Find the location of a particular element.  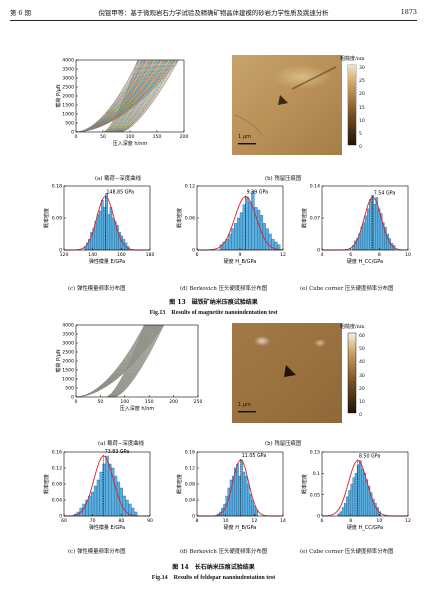

y-tick-label: 0.16 is located at coordinates (57, 453).